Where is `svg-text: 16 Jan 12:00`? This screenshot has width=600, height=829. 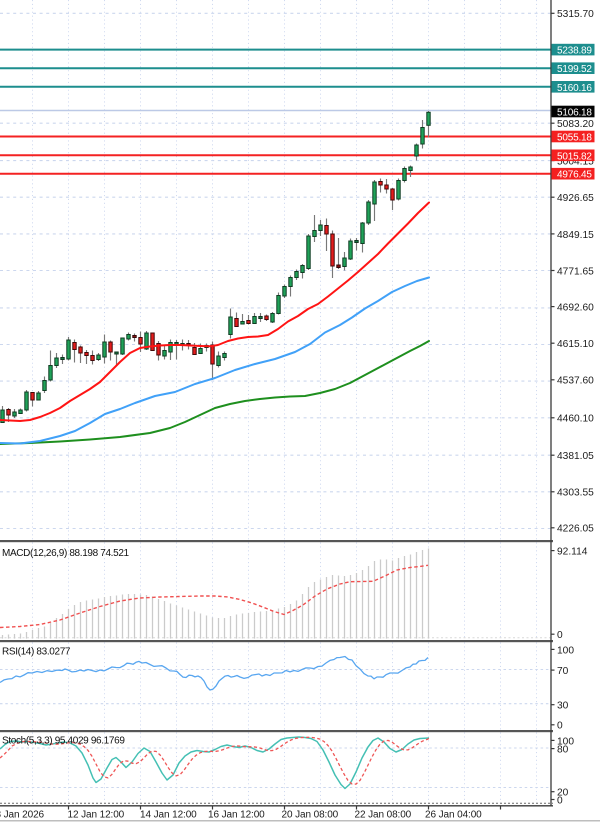
svg-text: 16 Jan 12:00 is located at coordinates (236, 815).